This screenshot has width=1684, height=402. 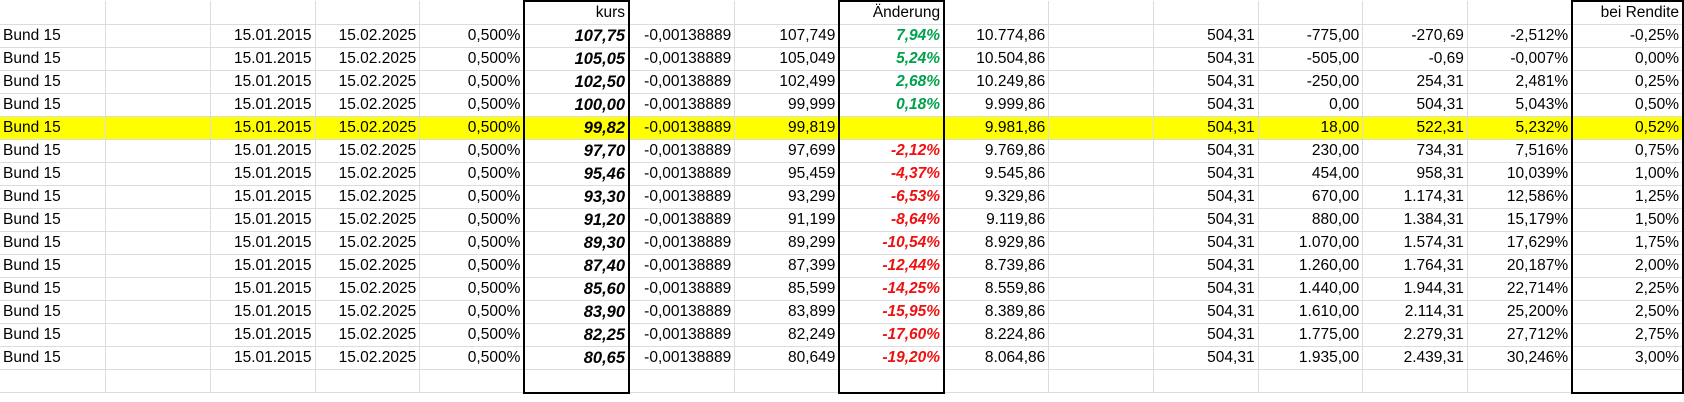 What do you see at coordinates (997, 289) in the screenshot?
I see `value-cell: 8.559,86` at bounding box center [997, 289].